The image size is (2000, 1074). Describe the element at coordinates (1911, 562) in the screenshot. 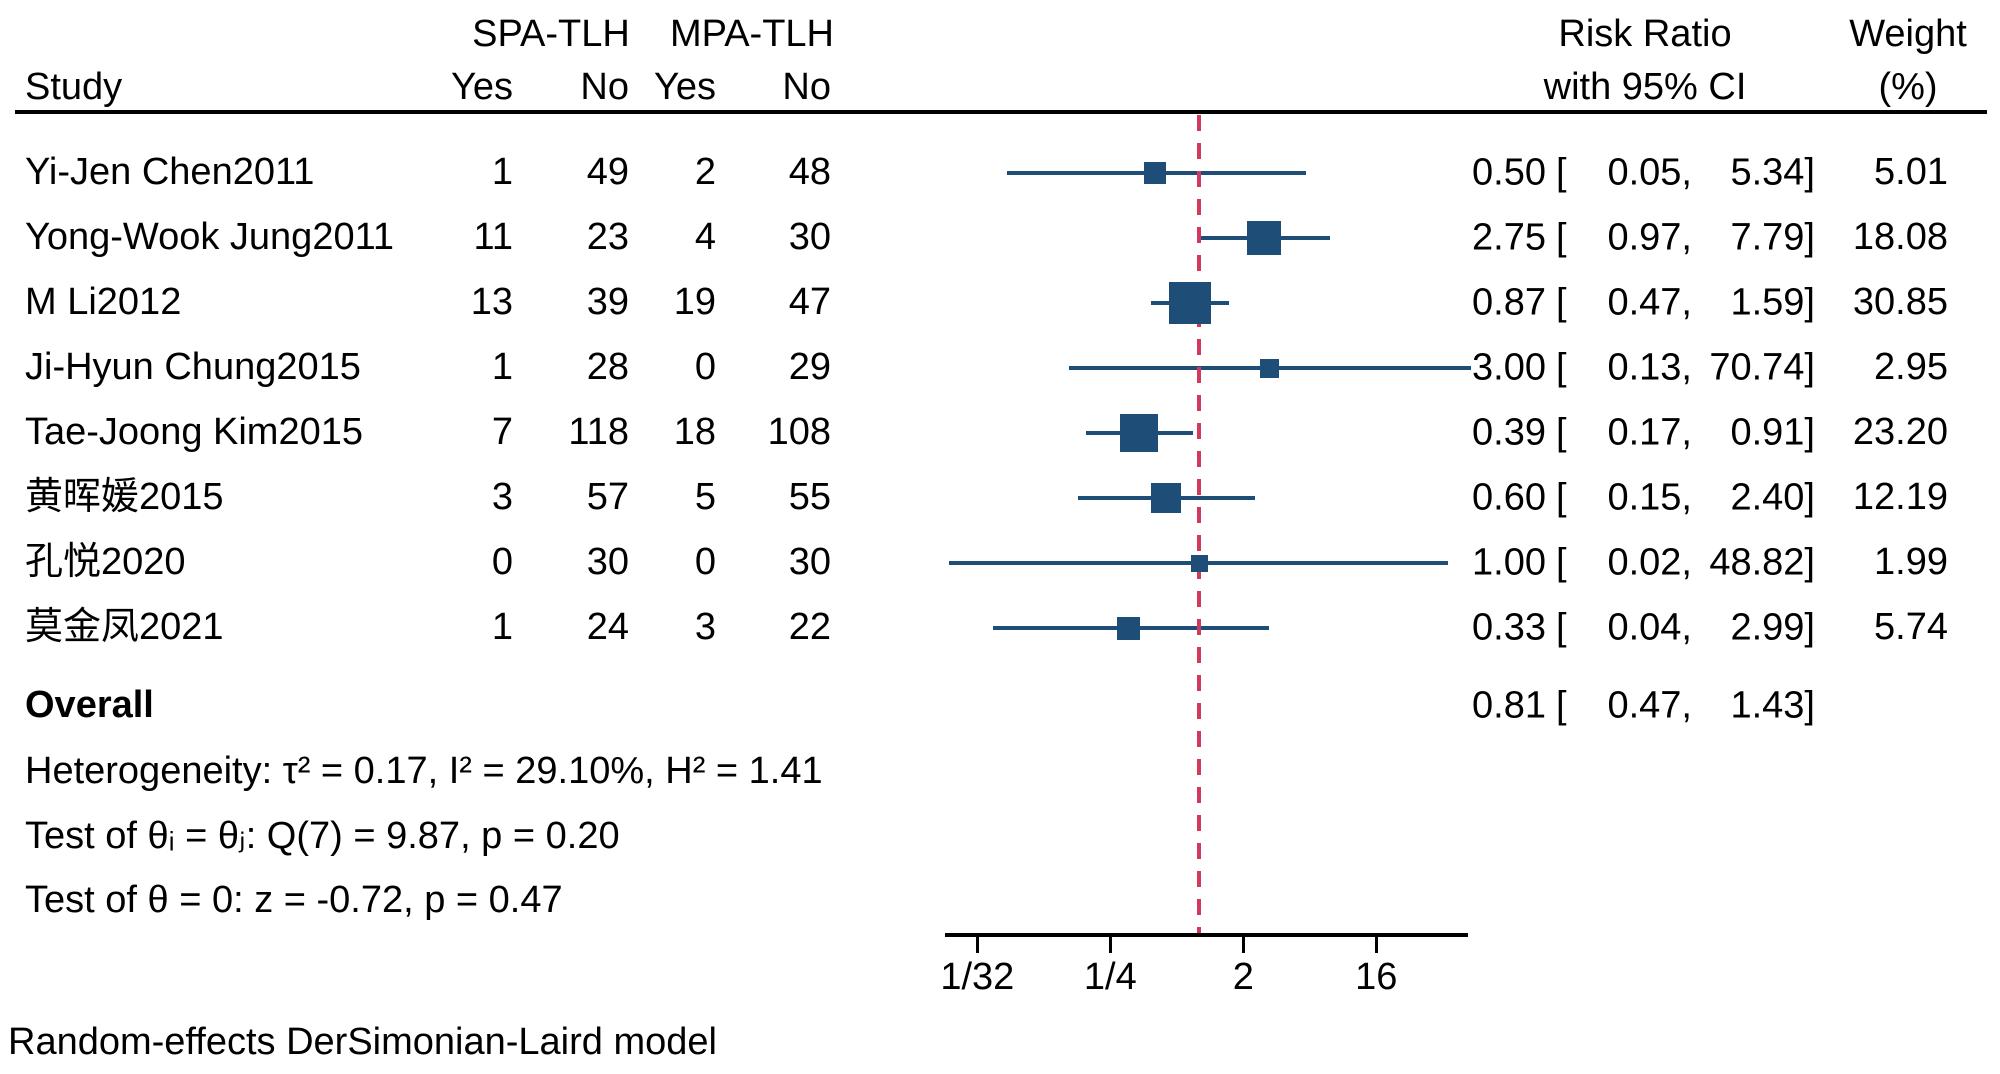

I see `weight-cell: 1.99` at that location.